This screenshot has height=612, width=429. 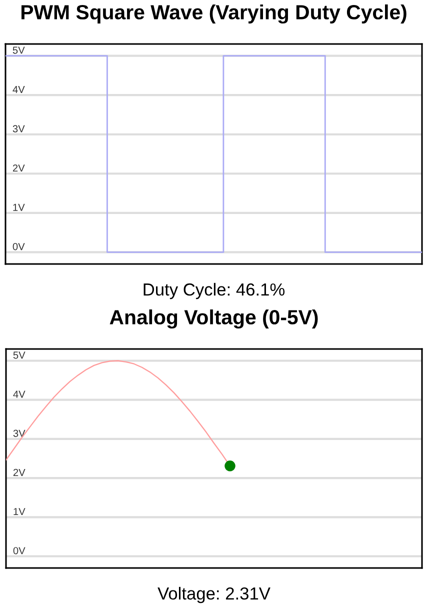 I want to click on text: Duty Cycle: 46.1%, so click(x=214, y=291).